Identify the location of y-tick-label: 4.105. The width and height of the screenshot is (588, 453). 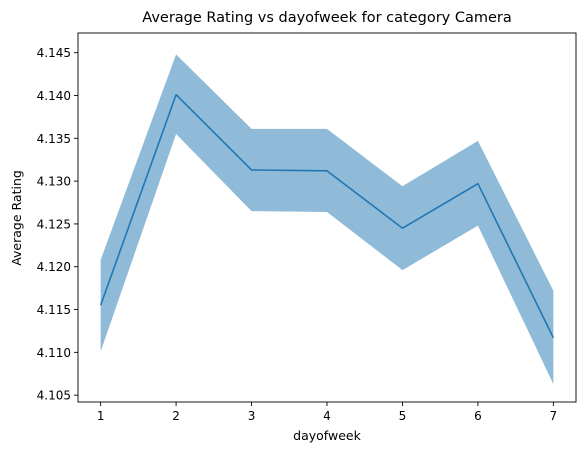
(54, 396).